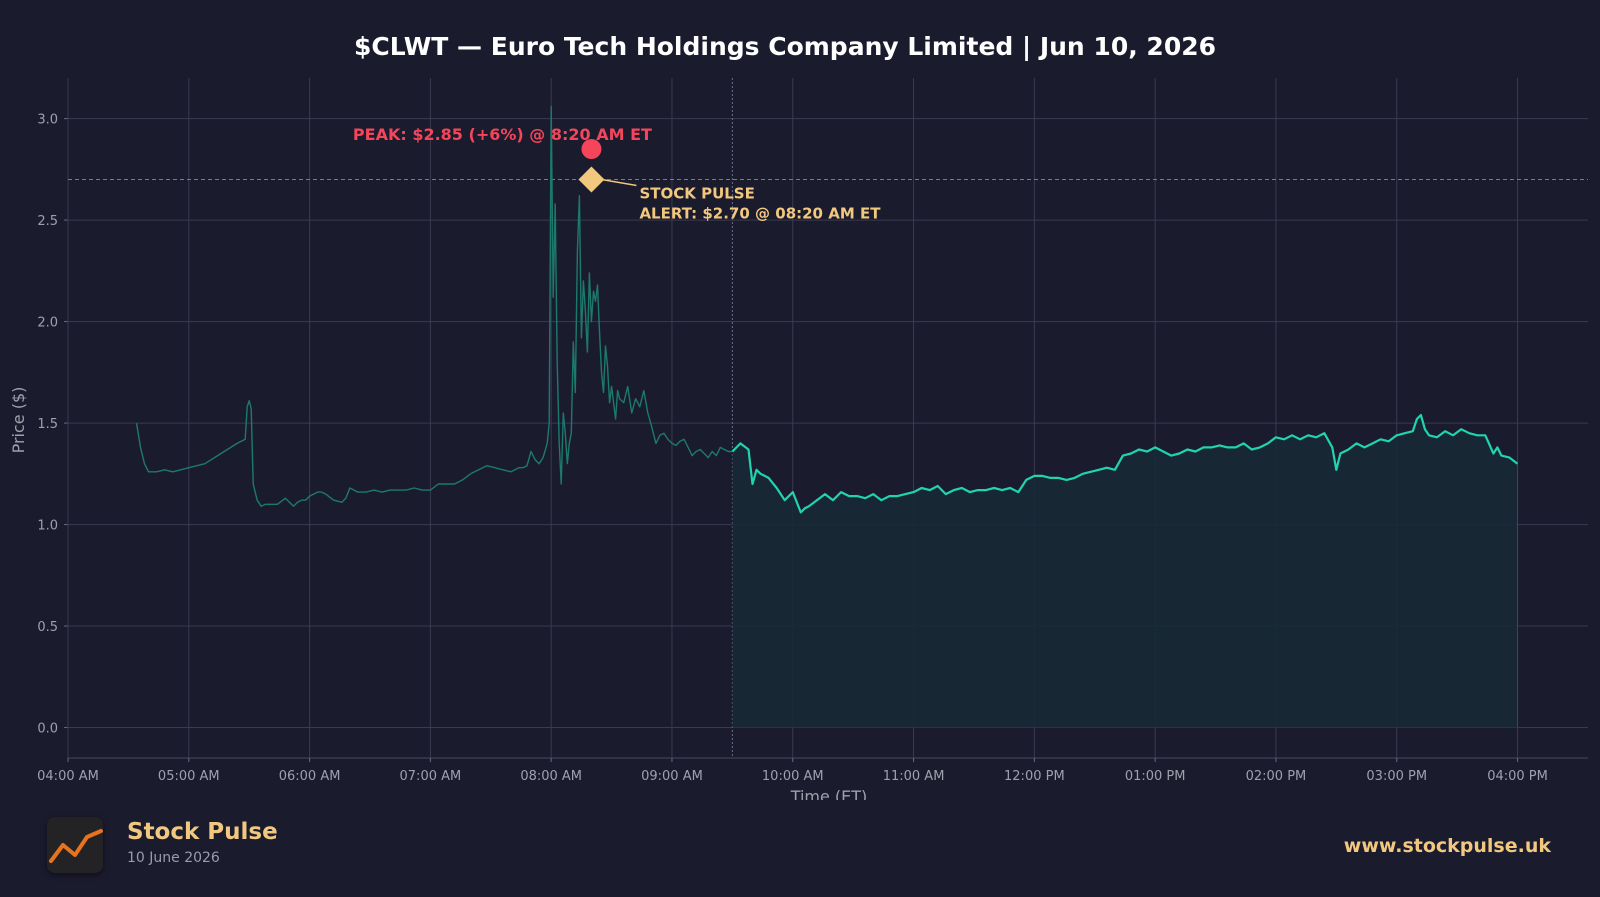  What do you see at coordinates (68, 776) in the screenshot?
I see `x-tick-label: 04:00 AM` at bounding box center [68, 776].